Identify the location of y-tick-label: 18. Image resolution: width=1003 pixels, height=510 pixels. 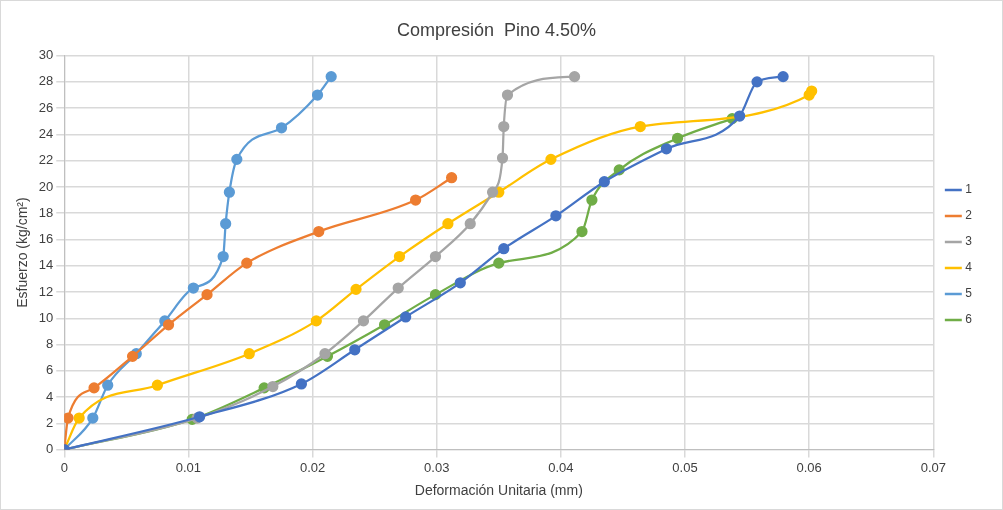
(46, 212).